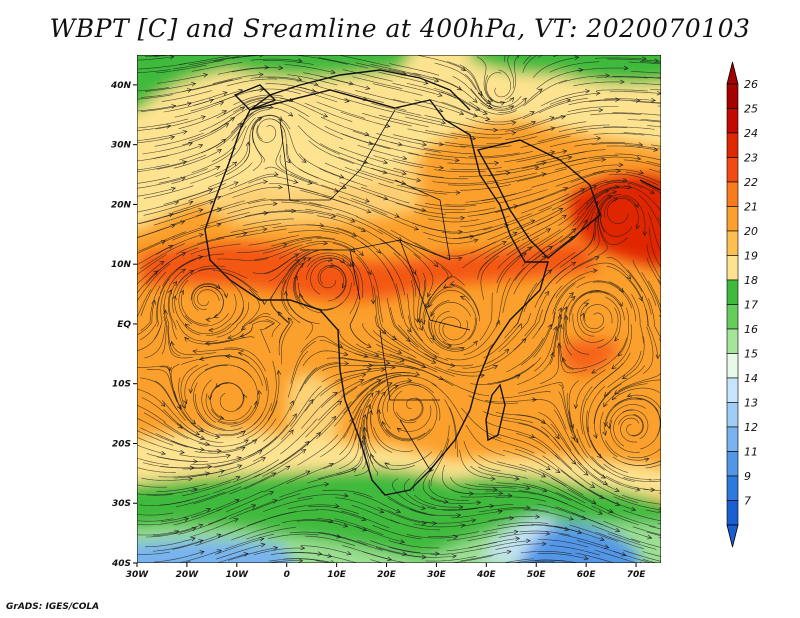 Image resolution: width=800 pixels, height=618 pixels. Describe the element at coordinates (386, 571) in the screenshot. I see `longitude-tick-labels: 30W 20W 10W 0 10E 20E 30E 40E 50E 60E 70E` at that location.